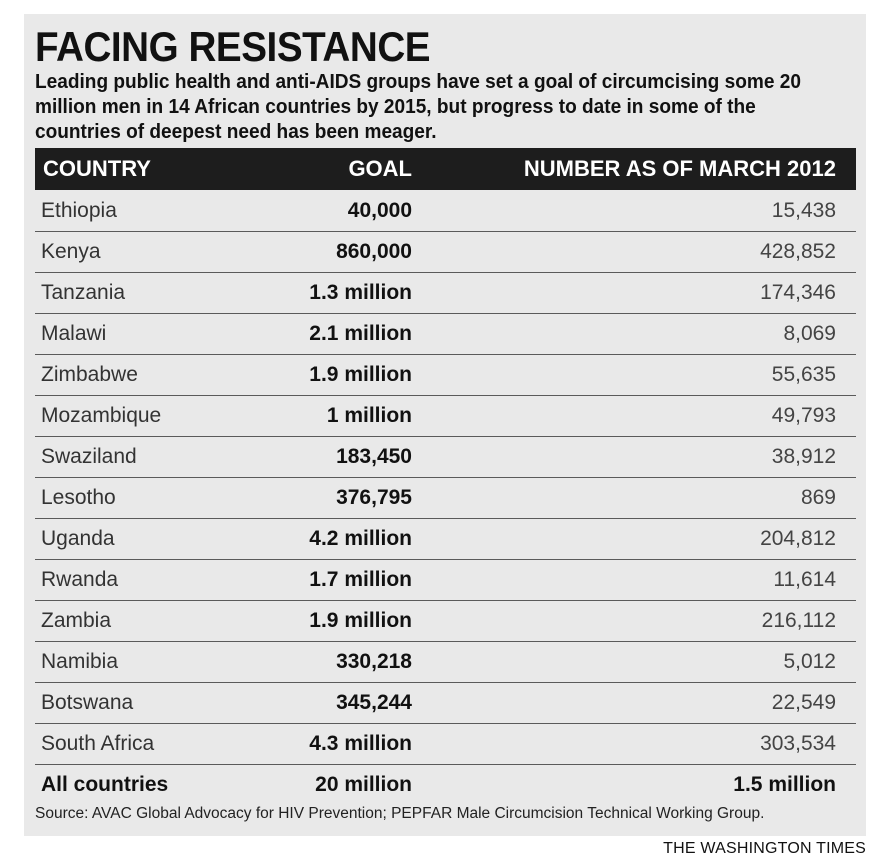 The height and width of the screenshot is (862, 878). Describe the element at coordinates (98, 743) in the screenshot. I see `cell-country: South Africa` at that location.